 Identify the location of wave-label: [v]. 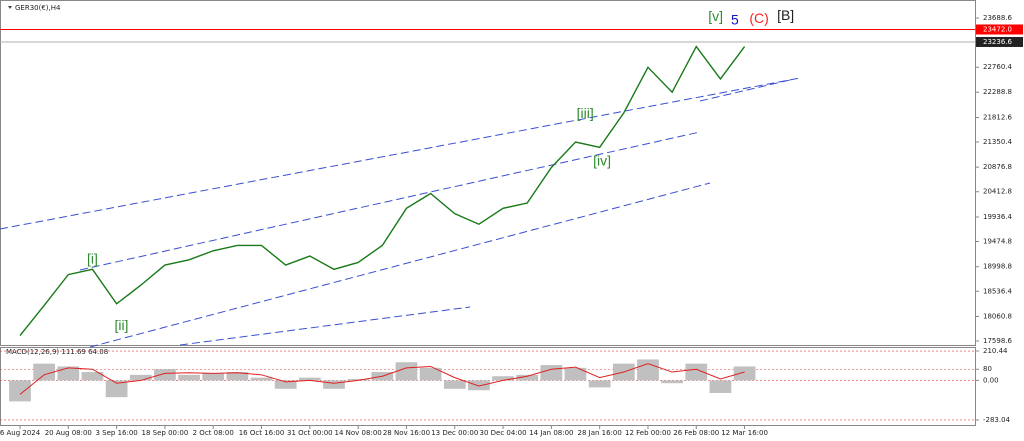
(715, 16).